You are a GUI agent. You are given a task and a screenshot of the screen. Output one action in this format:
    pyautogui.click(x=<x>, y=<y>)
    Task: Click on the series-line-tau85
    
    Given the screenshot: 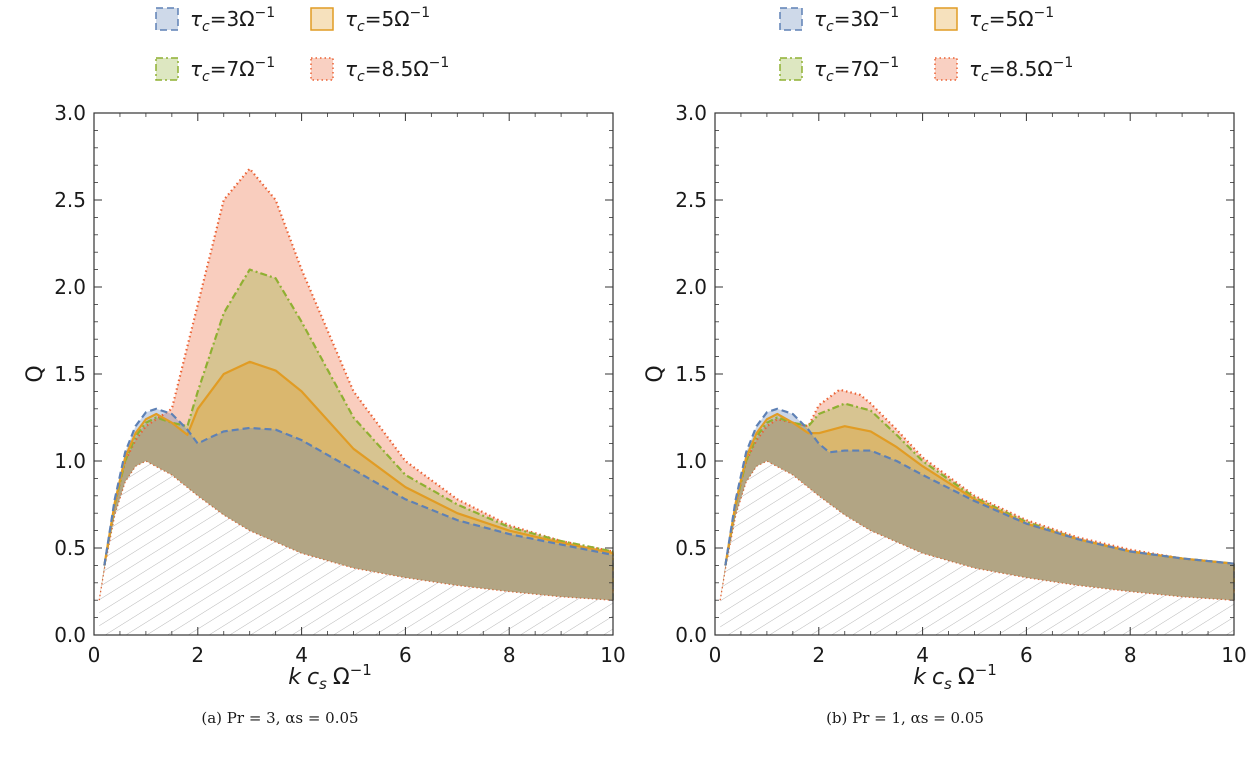 What is the action you would take?
    pyautogui.click(x=979, y=477)
    